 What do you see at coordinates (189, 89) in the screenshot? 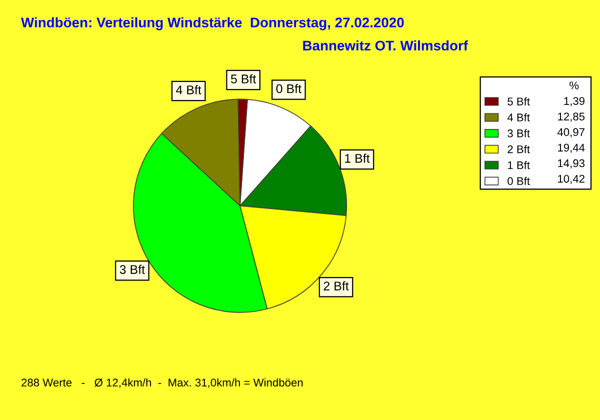
I see `slice-label: 4 Bft` at bounding box center [189, 89].